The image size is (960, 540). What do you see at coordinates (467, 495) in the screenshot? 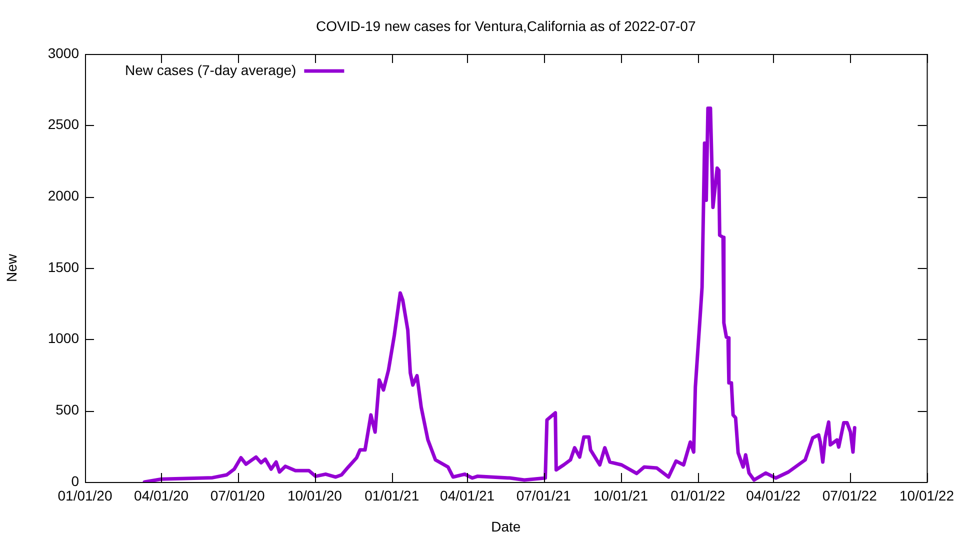
I see `x-tick-label: 04/01/21` at bounding box center [467, 495].